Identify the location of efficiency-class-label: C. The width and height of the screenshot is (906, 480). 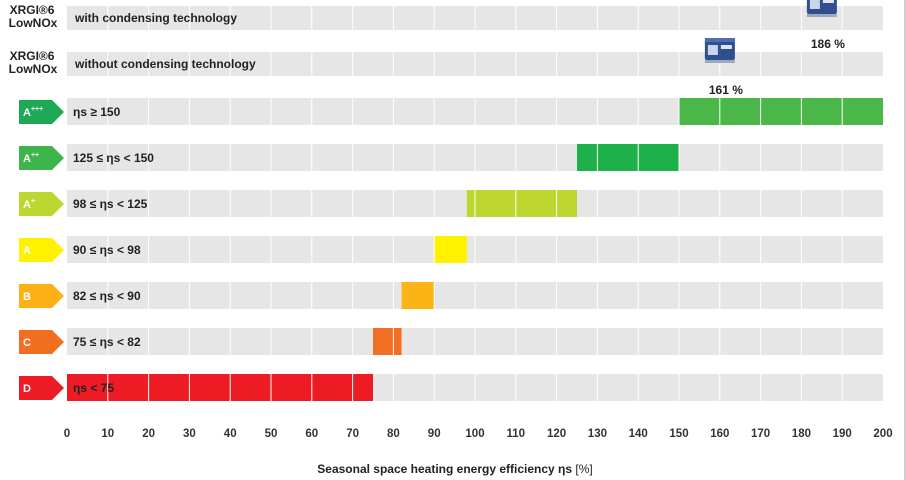
(27, 343).